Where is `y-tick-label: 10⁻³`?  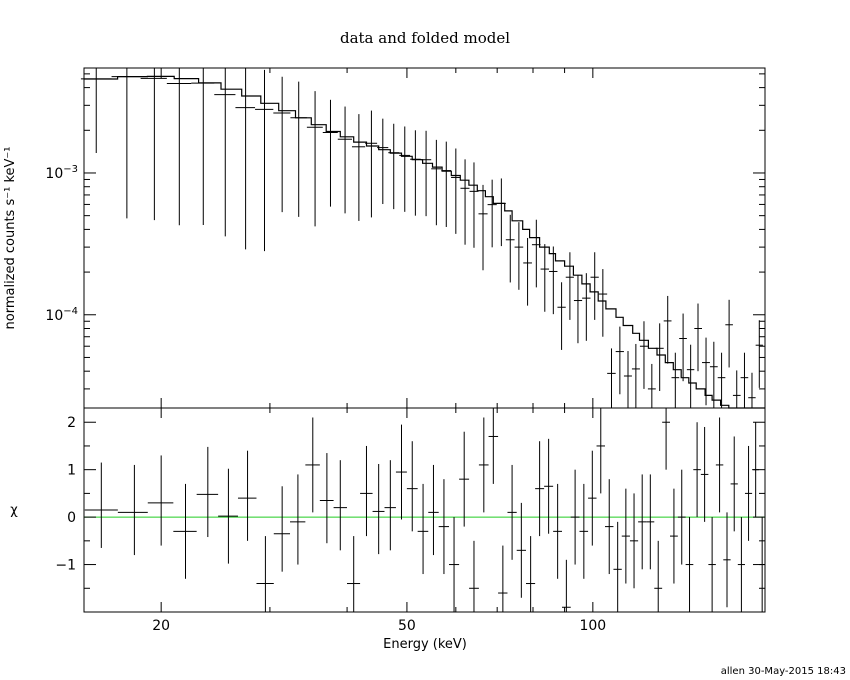
y-tick-label: 10⁻³ is located at coordinates (61, 173).